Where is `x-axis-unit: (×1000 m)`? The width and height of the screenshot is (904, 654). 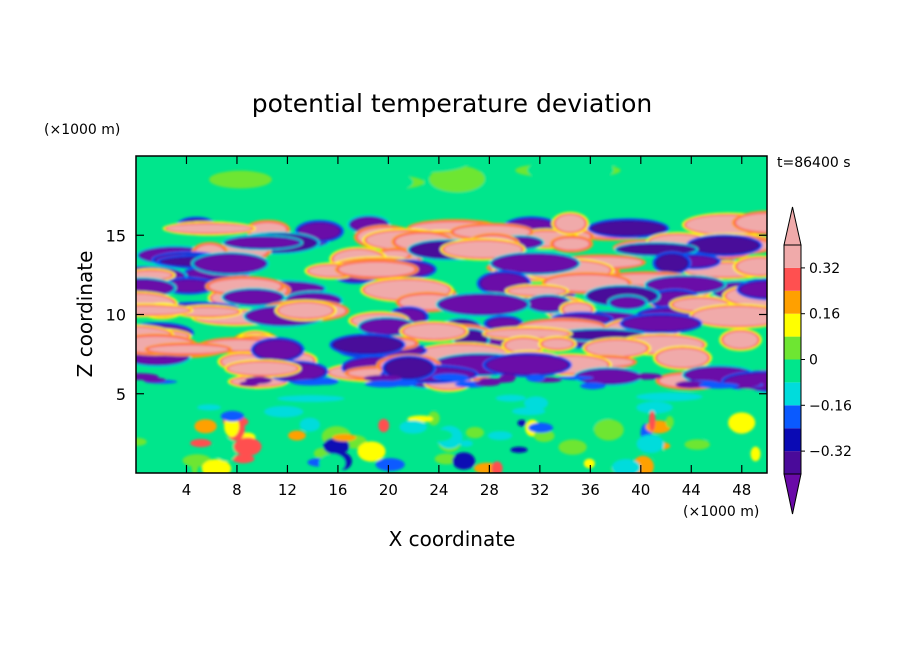 x-axis-unit: (×1000 m) is located at coordinates (721, 512).